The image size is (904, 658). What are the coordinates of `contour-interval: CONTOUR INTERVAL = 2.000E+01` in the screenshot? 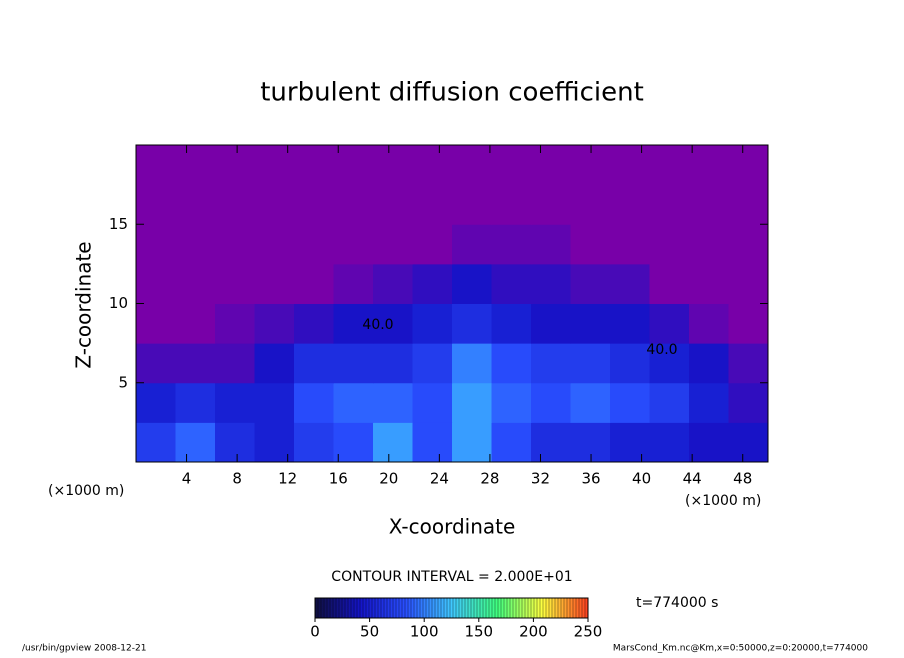 It's located at (451, 577).